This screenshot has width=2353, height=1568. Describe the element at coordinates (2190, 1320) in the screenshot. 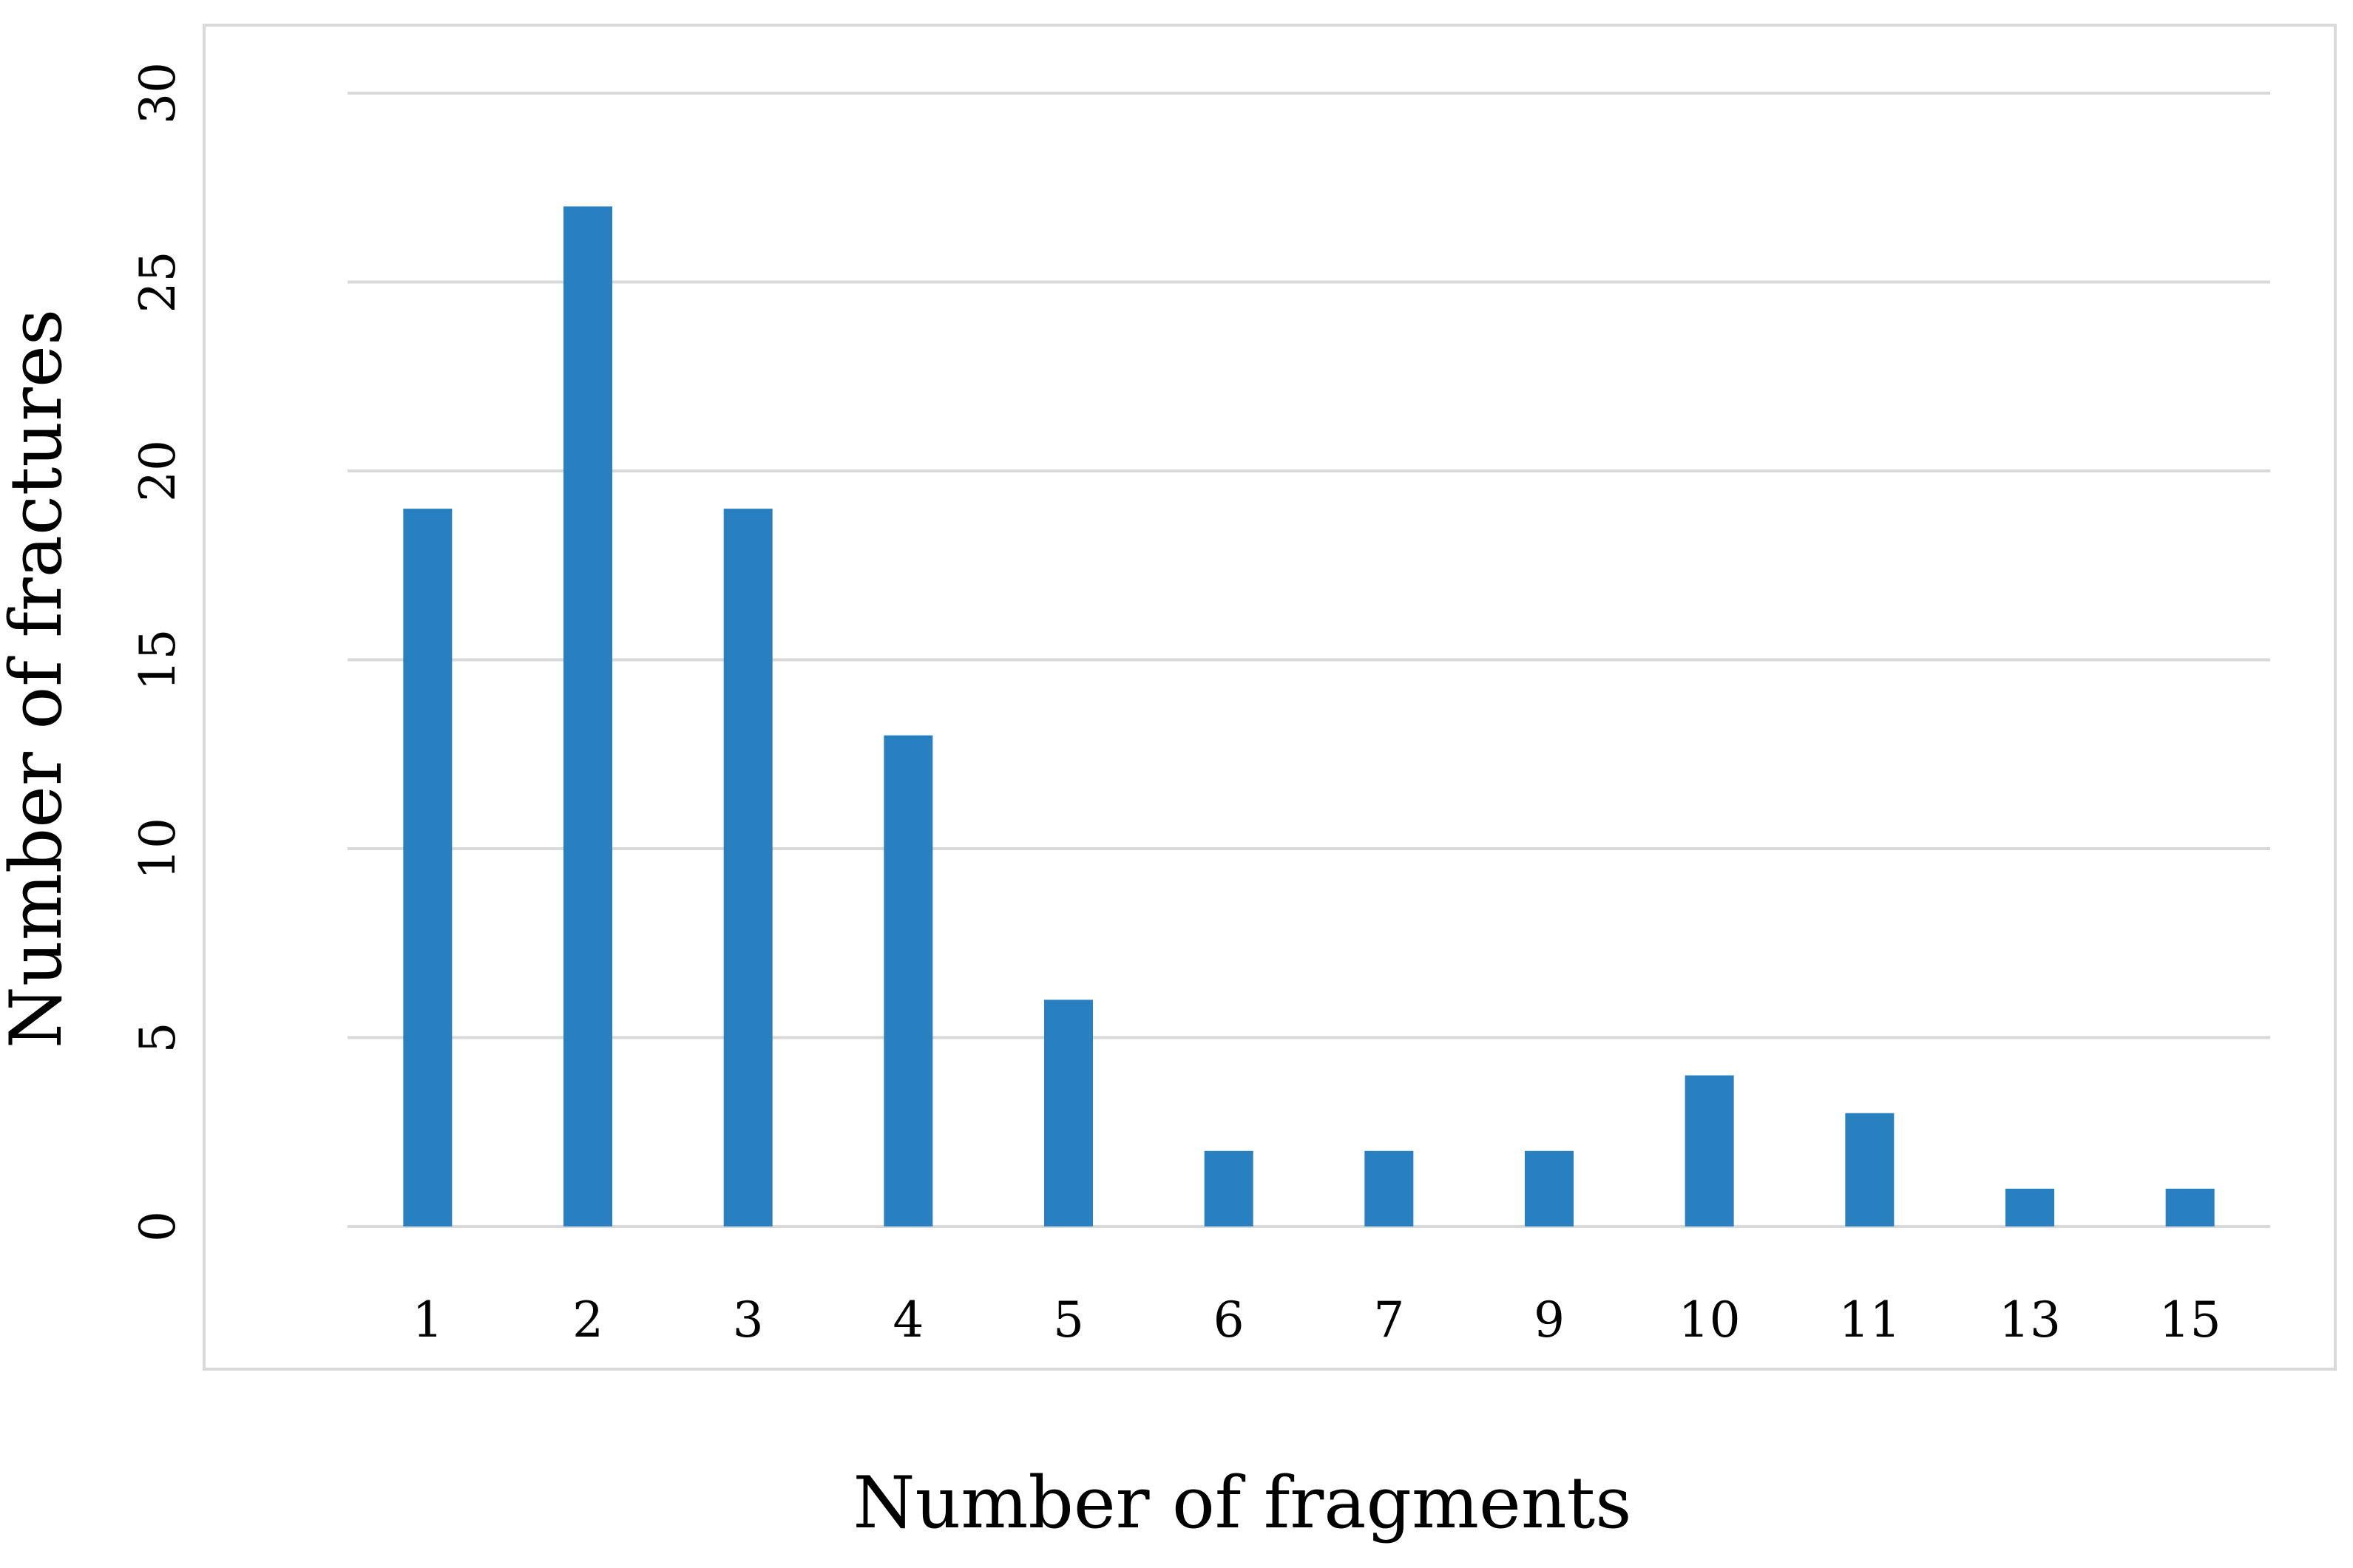

I see `x-tick-label: 15` at that location.